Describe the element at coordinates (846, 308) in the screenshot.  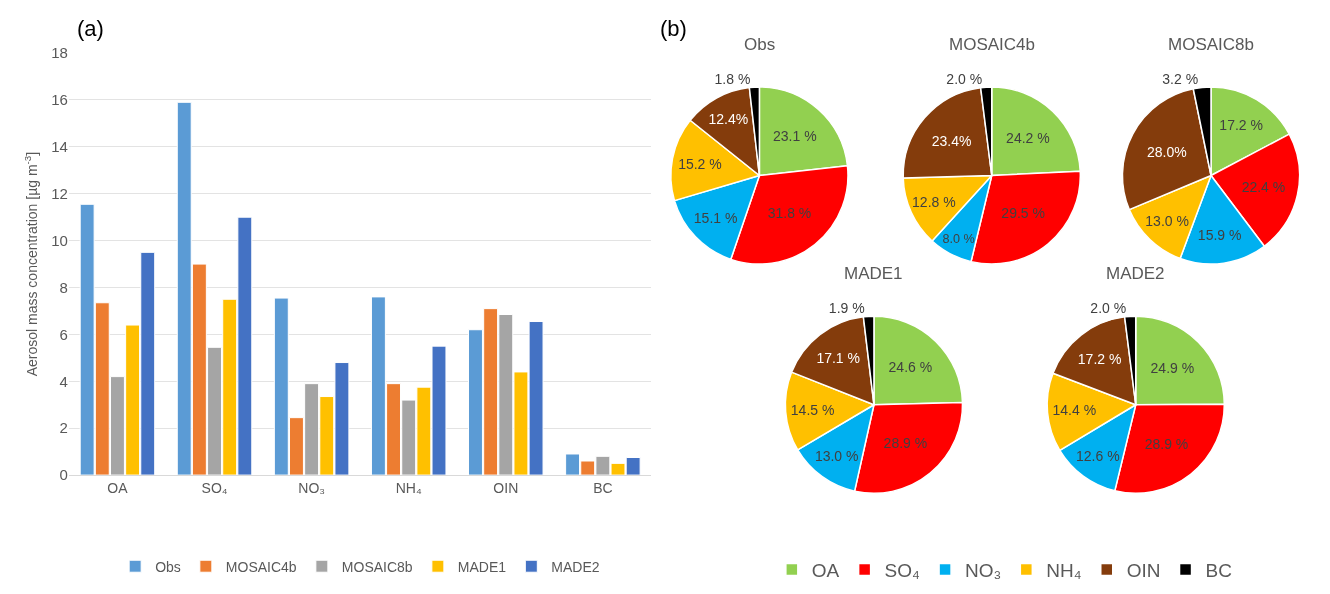
I see `data-label: 1.9 %` at that location.